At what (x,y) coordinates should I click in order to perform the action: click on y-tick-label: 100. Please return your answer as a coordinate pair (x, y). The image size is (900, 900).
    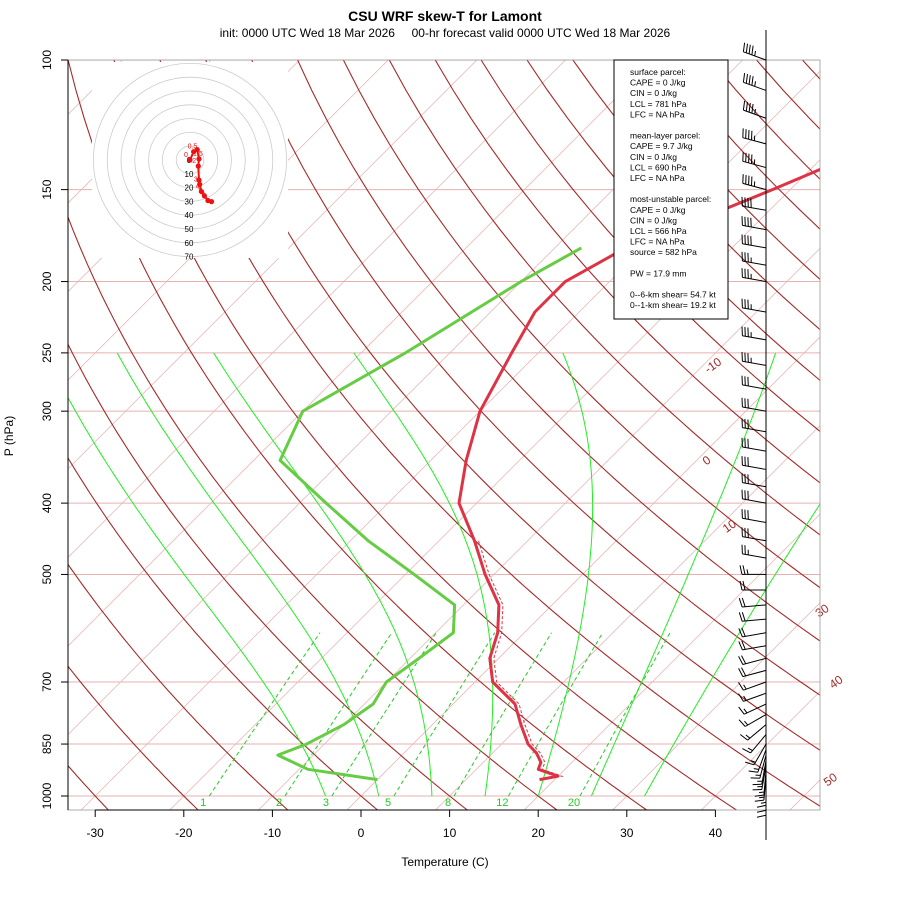
    Looking at the image, I should click on (47, 60).